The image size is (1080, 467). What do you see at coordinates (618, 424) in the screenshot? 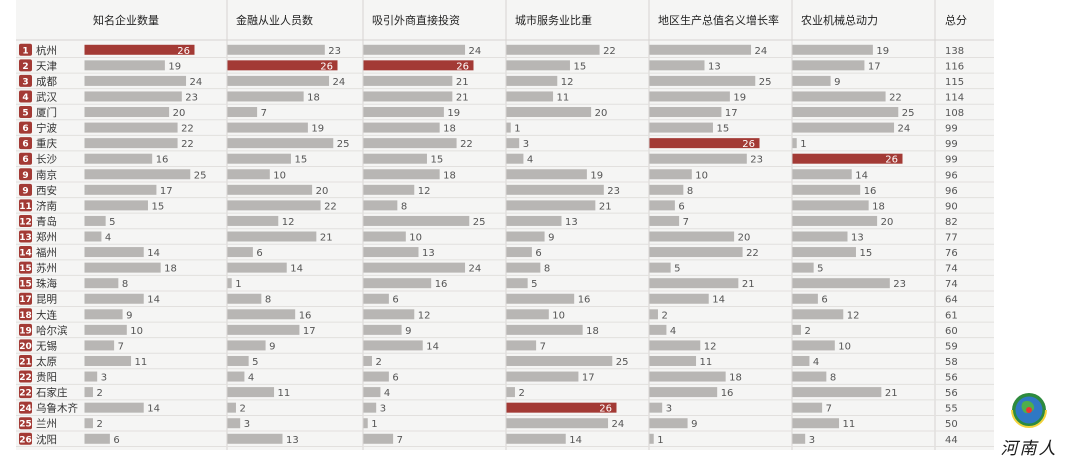
I see `metric-value-label: 24` at bounding box center [618, 424].